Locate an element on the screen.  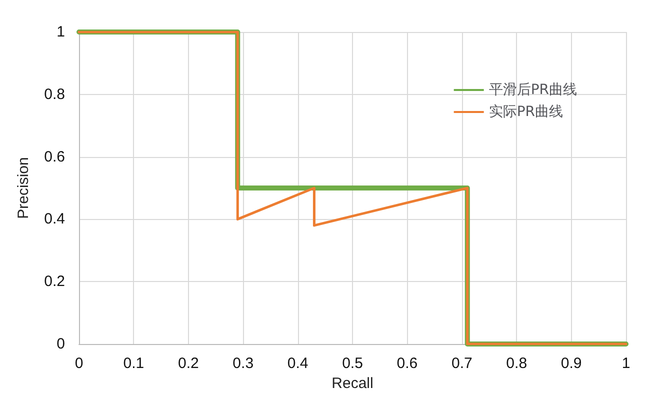
legend-label: 平滑后PR曲线 is located at coordinates (532, 90).